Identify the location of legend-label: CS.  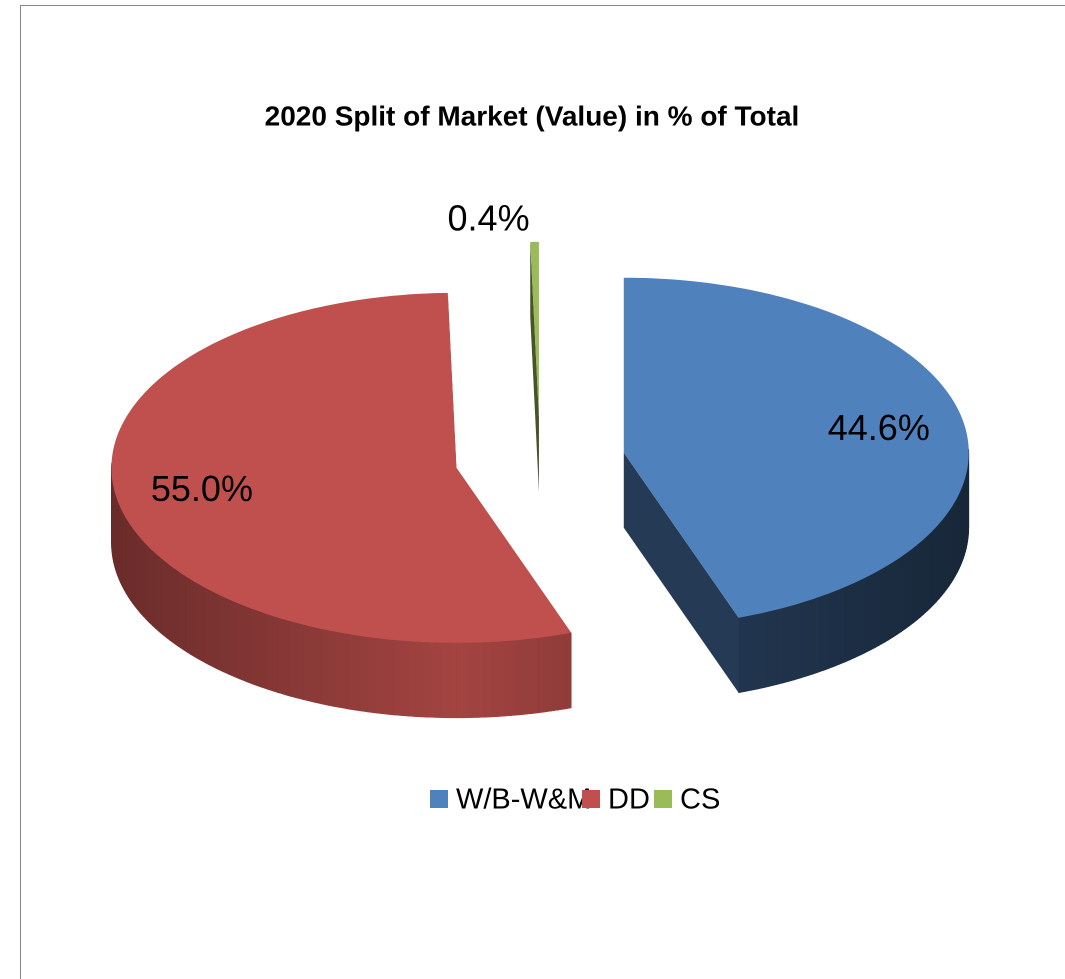
(700, 800).